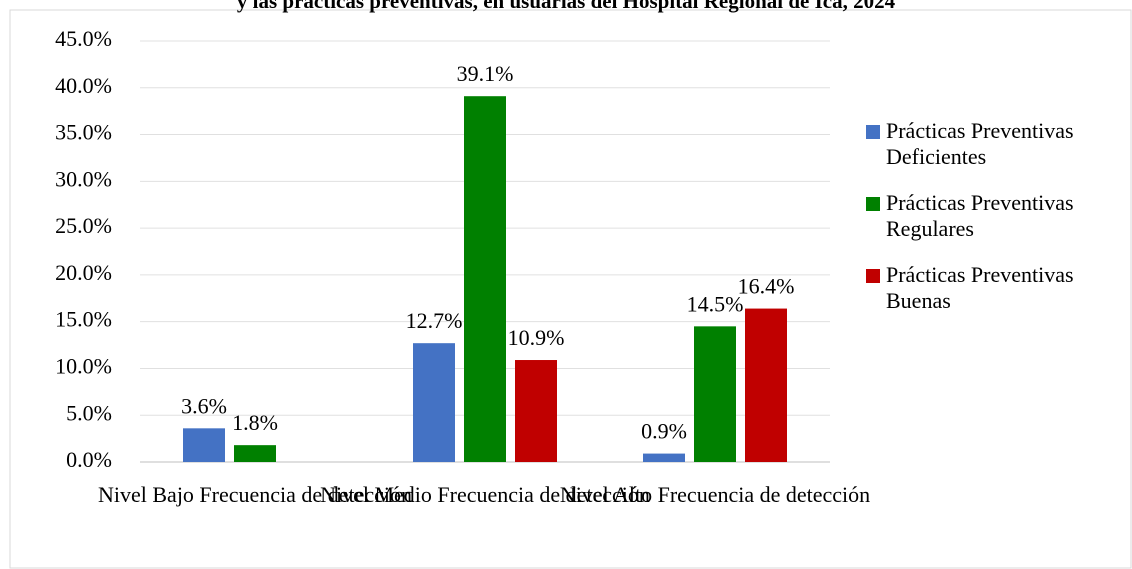  I want to click on y-tick-label: 5.0%, so click(89, 412).